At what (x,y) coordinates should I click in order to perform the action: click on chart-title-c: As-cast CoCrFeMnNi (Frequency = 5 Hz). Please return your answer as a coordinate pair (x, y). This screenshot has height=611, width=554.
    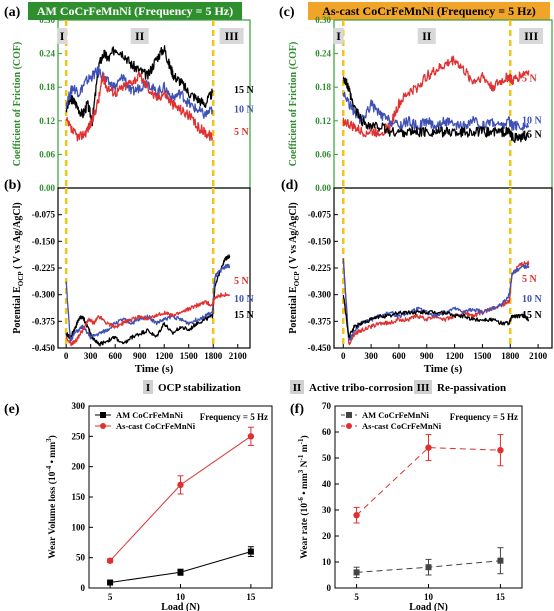
    Looking at the image, I should click on (429, 11).